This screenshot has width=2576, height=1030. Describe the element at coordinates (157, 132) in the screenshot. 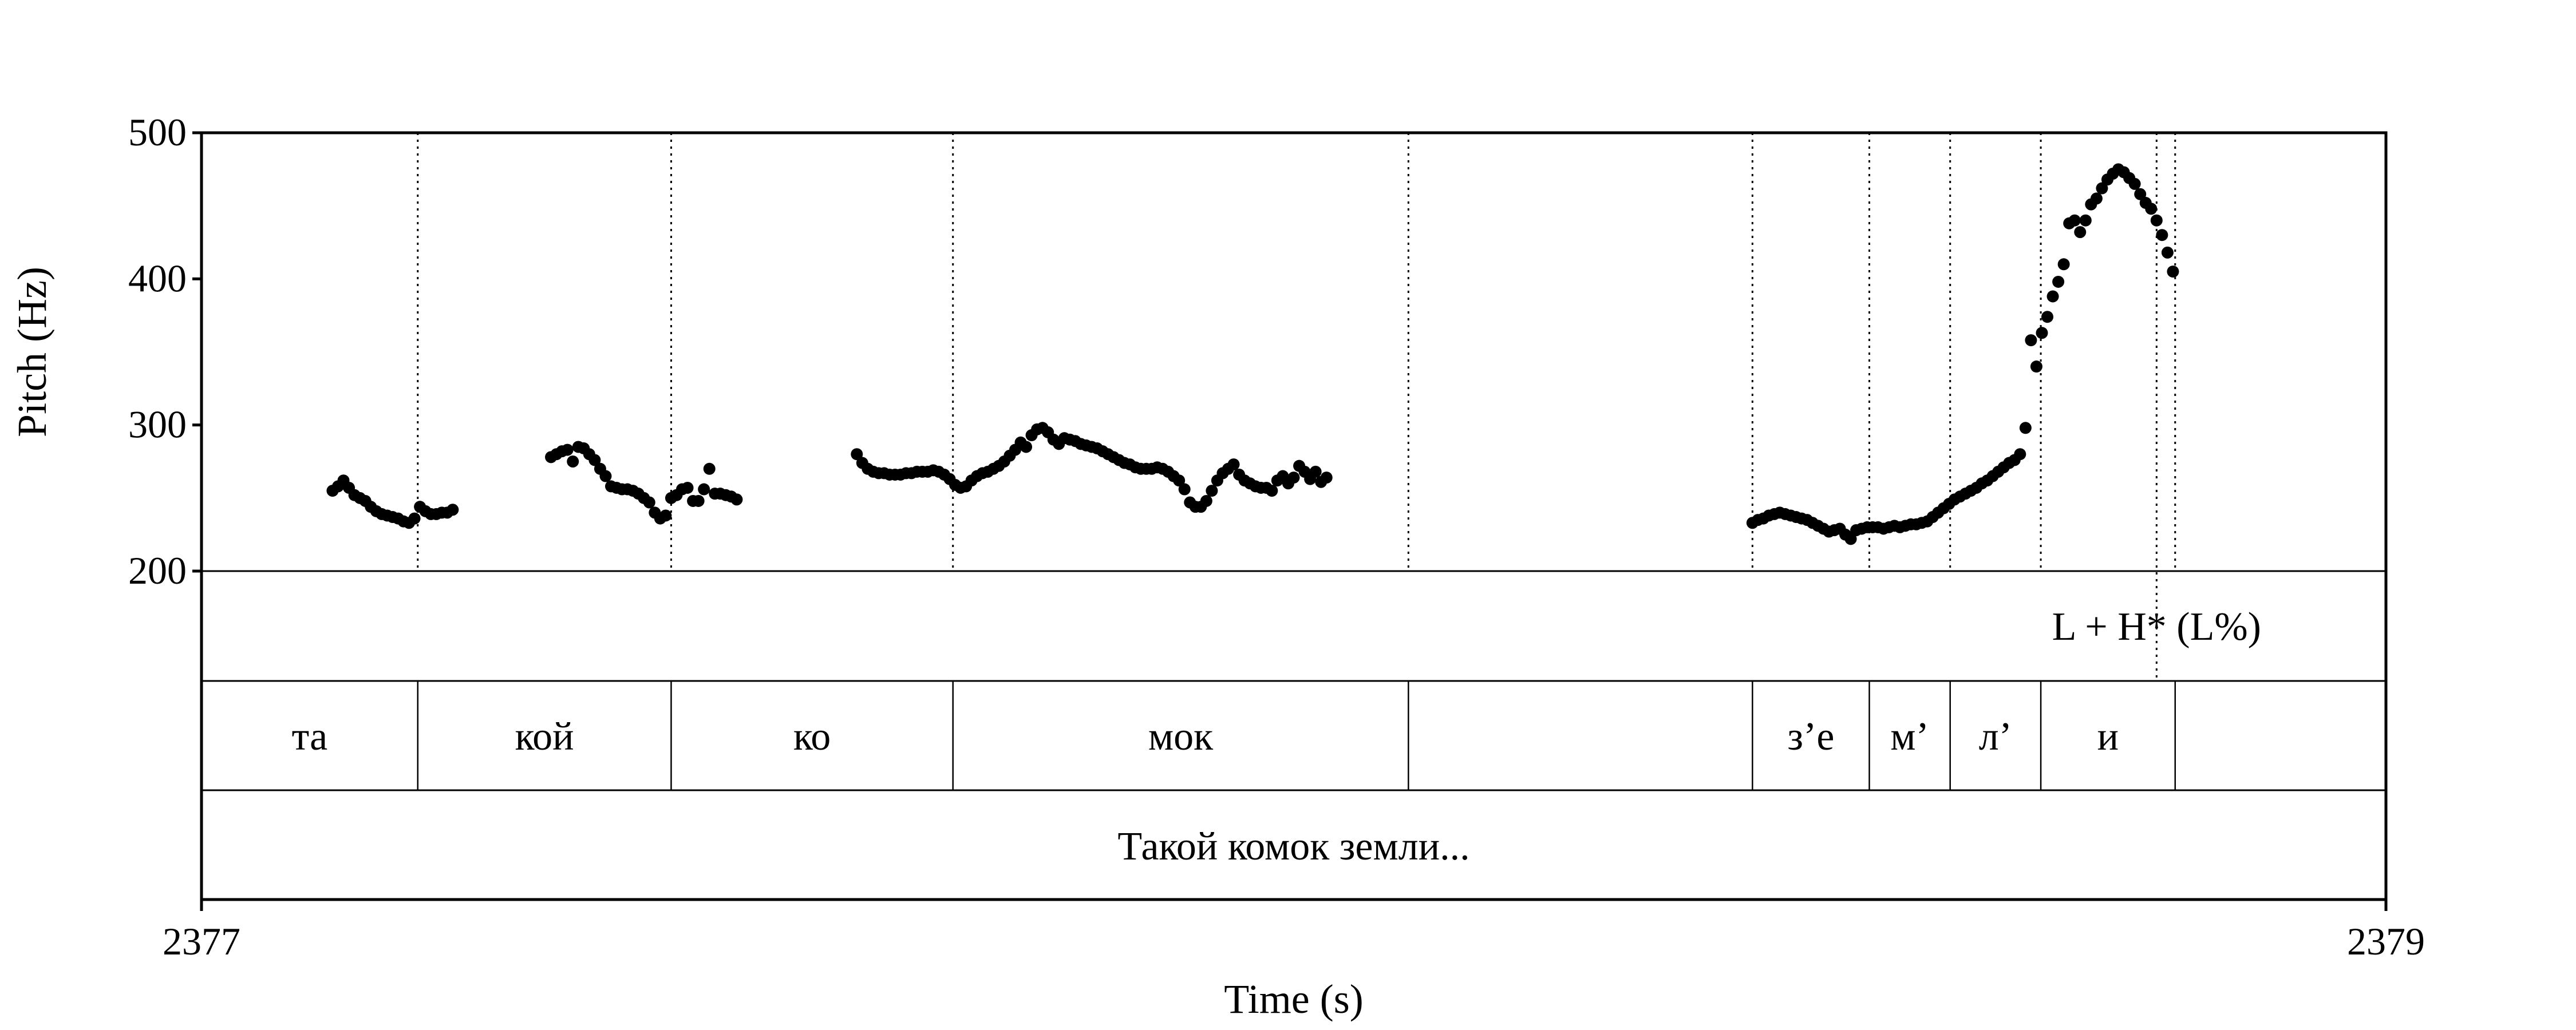

I see `y-tick-label: 500` at that location.